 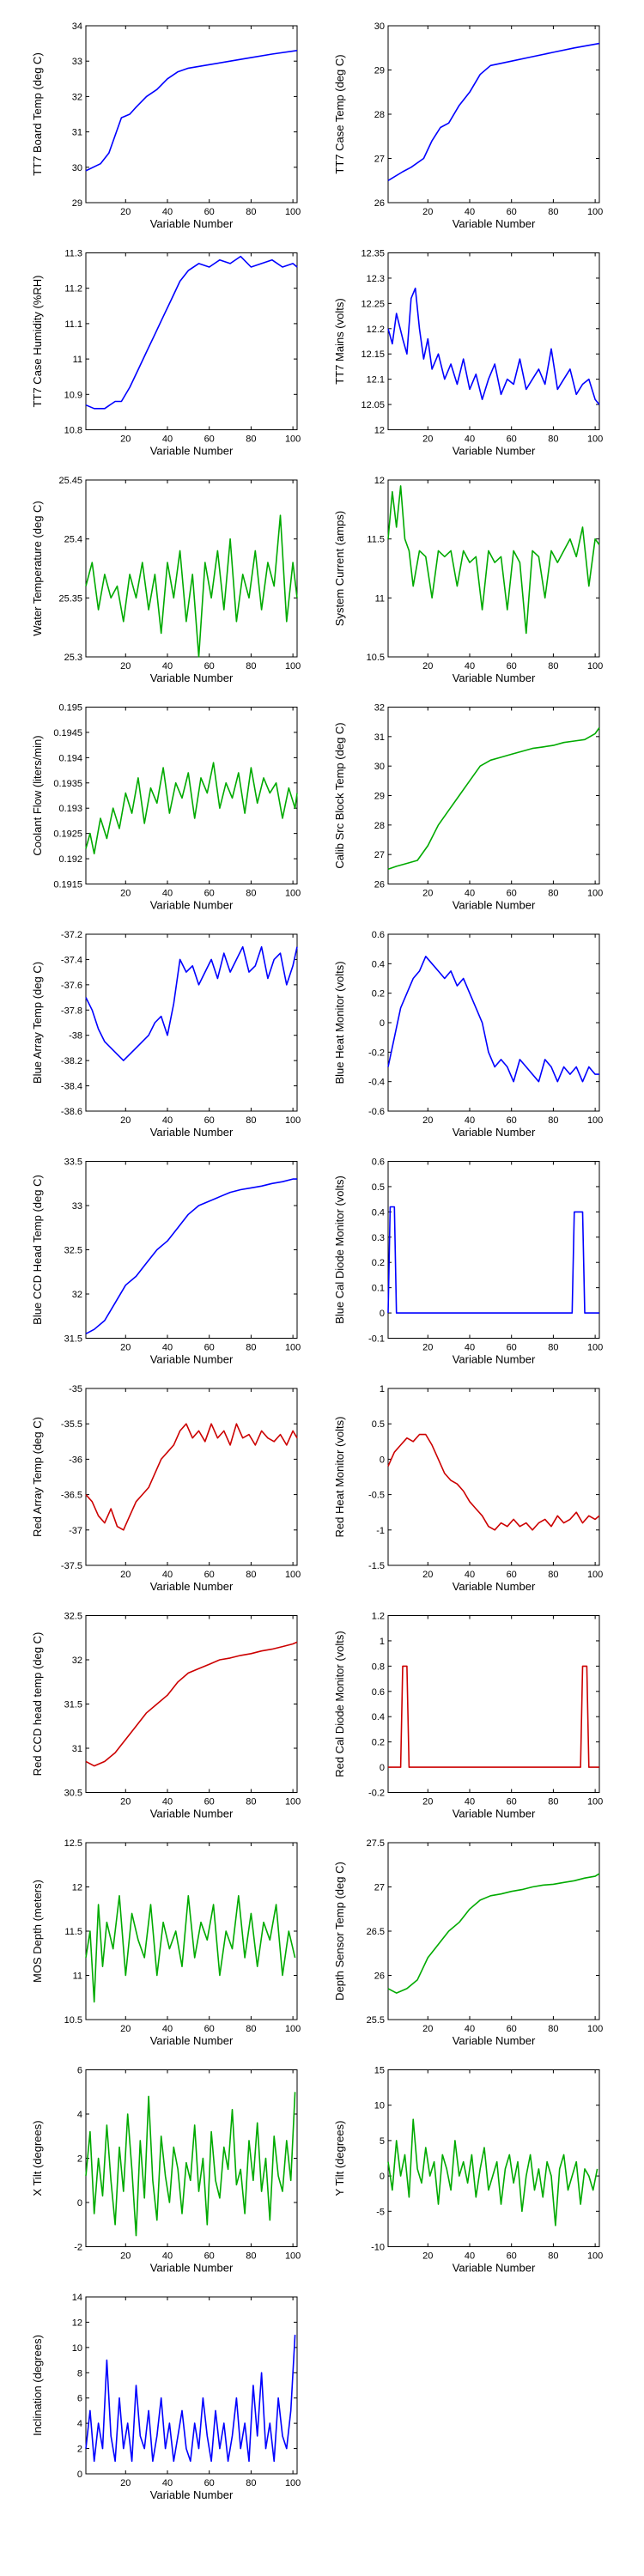 I want to click on y-axis-label: Calib Src Block Temp (deg C), so click(x=339, y=795).